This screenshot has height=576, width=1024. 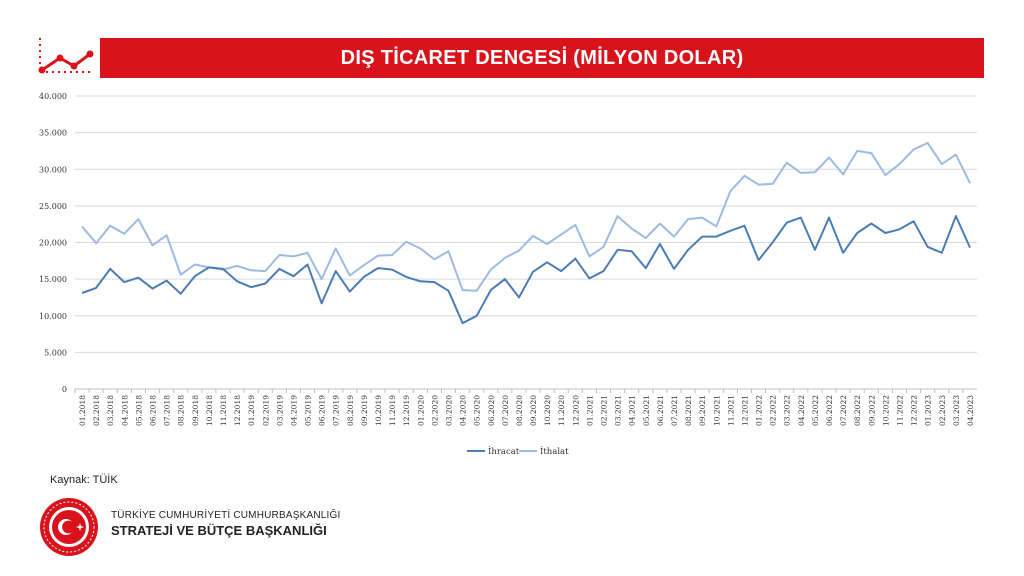 What do you see at coordinates (322, 410) in the screenshot?
I see `x-tick-label: 06.2019` at bounding box center [322, 410].